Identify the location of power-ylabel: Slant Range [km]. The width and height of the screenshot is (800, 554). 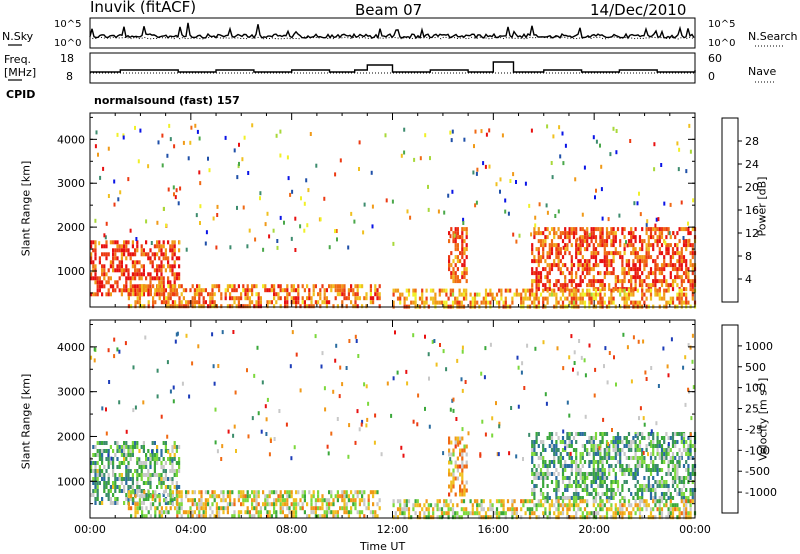
(26, 208).